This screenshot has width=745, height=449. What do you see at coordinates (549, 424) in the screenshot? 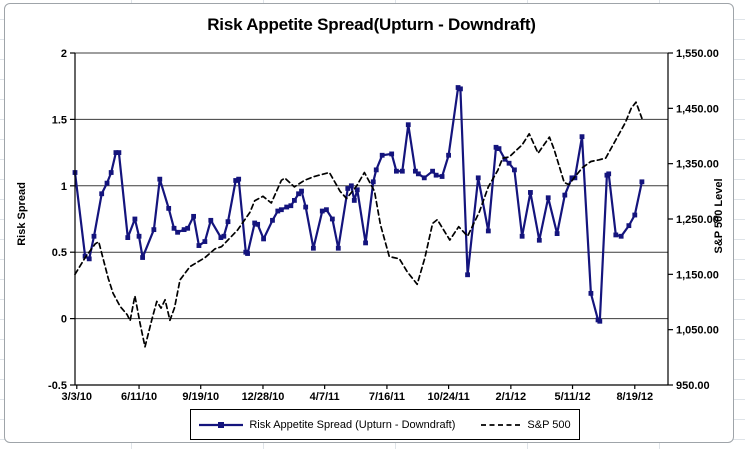
I see `legend-label-sp500: S&P 500` at bounding box center [549, 424].